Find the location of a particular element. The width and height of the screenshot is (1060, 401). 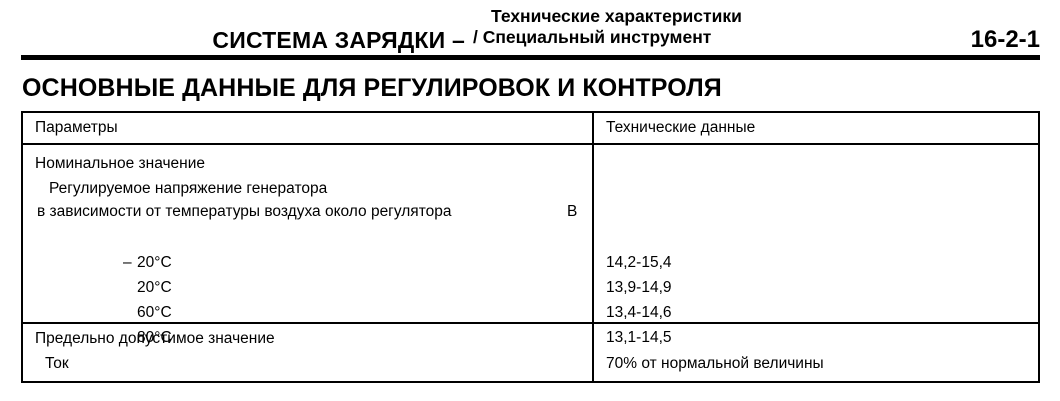

temperature-item: 60°C is located at coordinates (147, 312).